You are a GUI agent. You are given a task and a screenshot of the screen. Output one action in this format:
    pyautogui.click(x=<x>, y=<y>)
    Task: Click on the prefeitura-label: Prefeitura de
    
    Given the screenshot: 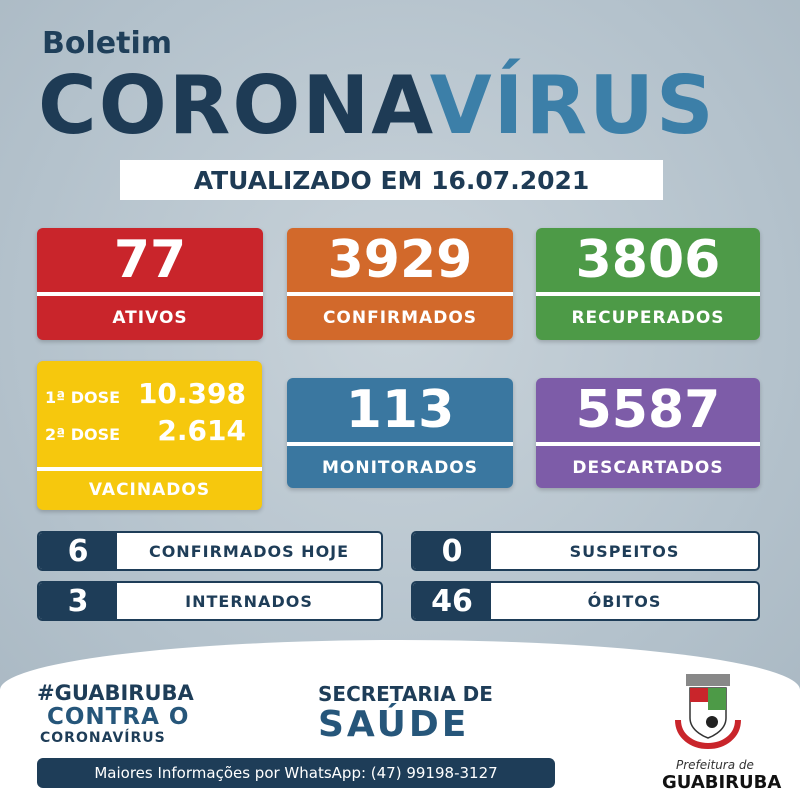 What is the action you would take?
    pyautogui.click(x=715, y=765)
    